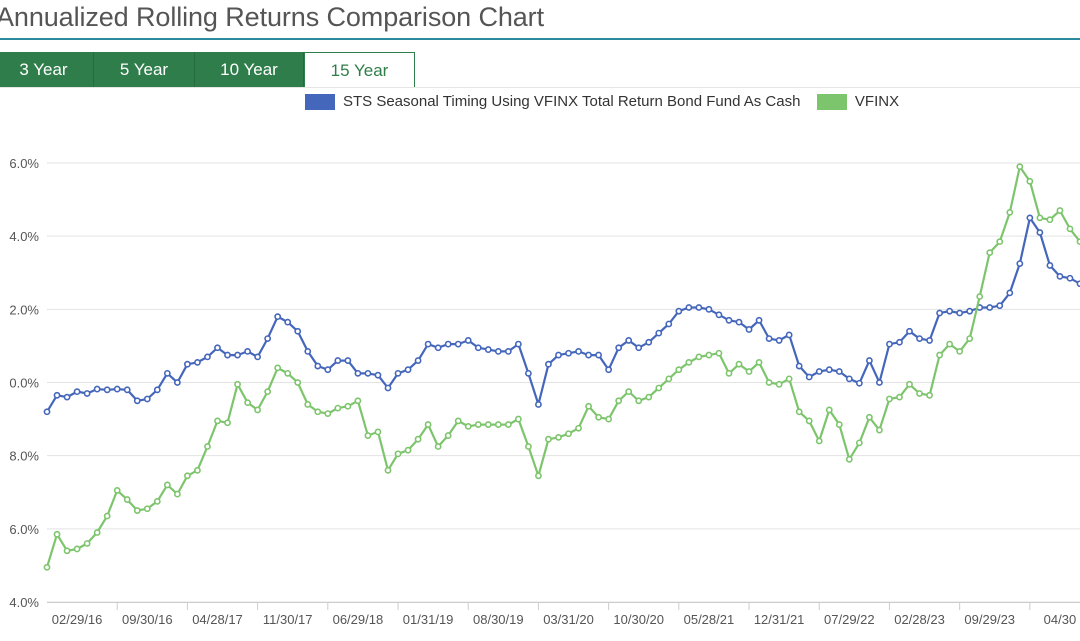 The width and height of the screenshot is (1080, 641). What do you see at coordinates (217, 619) in the screenshot?
I see `x-tick-label: 04/28/17` at bounding box center [217, 619].